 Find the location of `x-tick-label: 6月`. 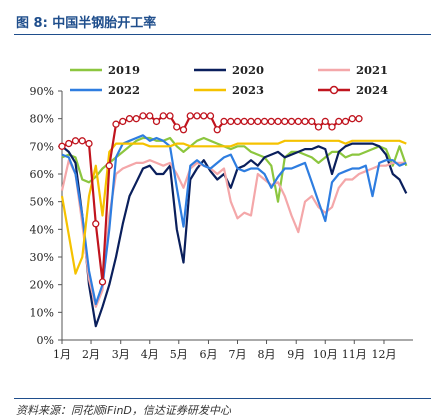

x-tick-label: 6月 is located at coordinates (208, 354).